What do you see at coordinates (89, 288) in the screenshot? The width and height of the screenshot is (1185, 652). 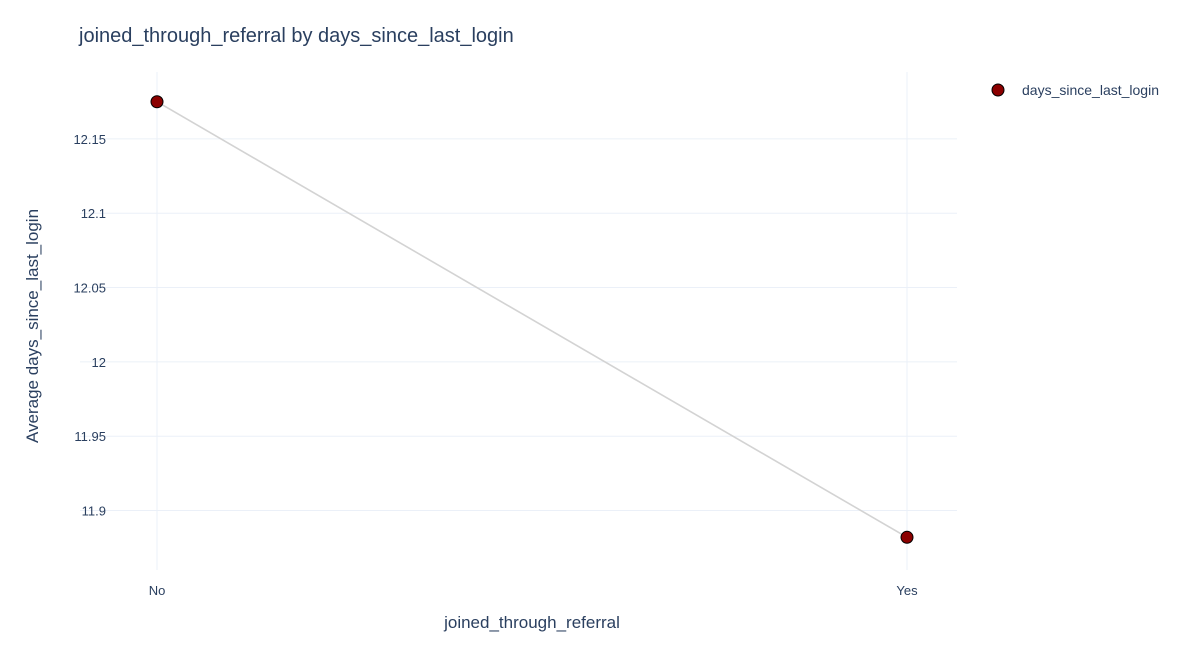 I see `y-tick-label: 12.05` at bounding box center [89, 288].